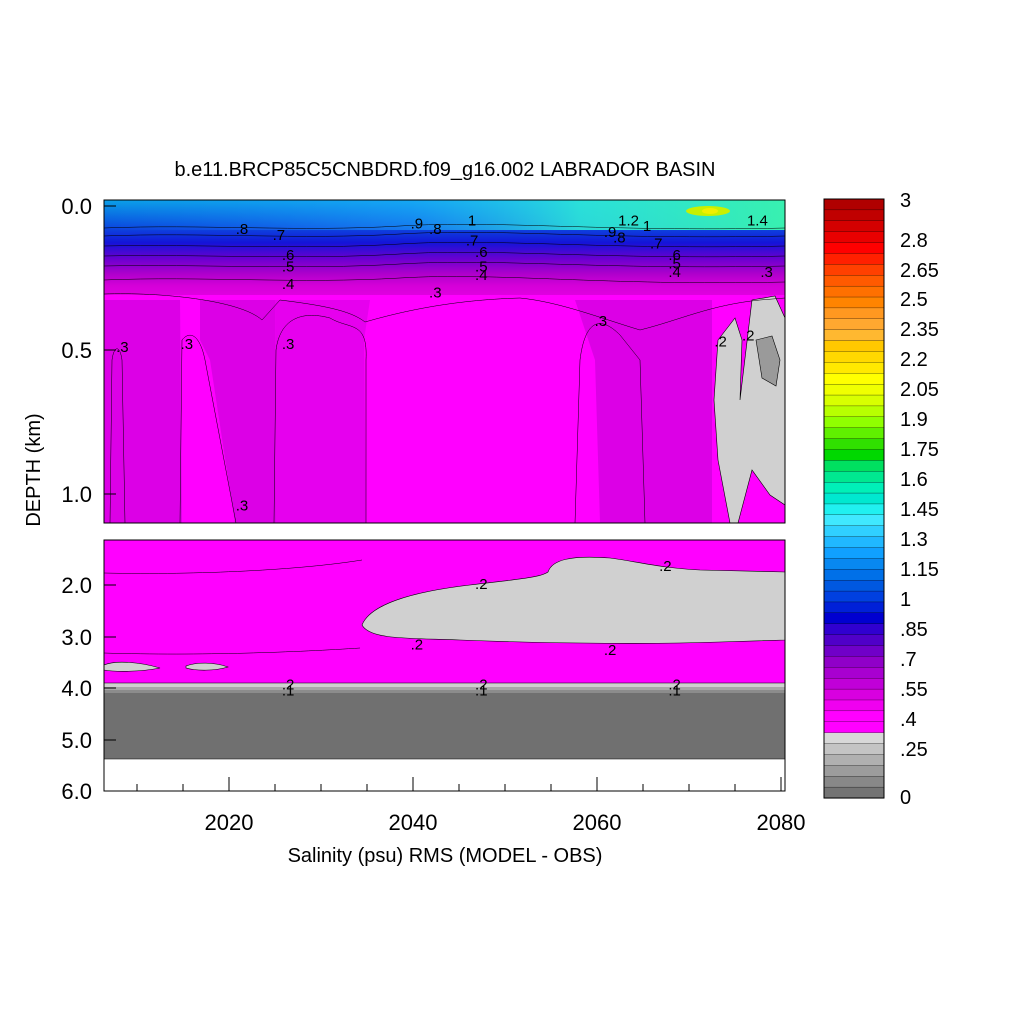 The height and width of the screenshot is (1024, 1024). Describe the element at coordinates (919, 271) in the screenshot. I see `colorbar-label: 2.65` at that location.